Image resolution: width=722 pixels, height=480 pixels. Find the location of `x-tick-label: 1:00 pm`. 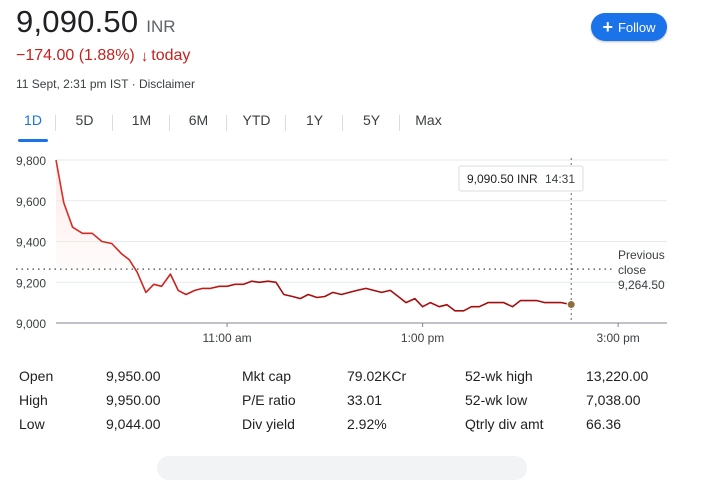

x-tick-label: 1:00 pm is located at coordinates (422, 338).